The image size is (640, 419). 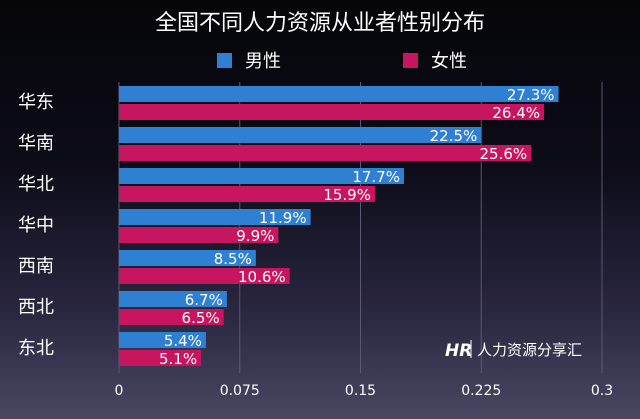 What do you see at coordinates (449, 61) in the screenshot?
I see `legend-label-female: 女性` at bounding box center [449, 61].